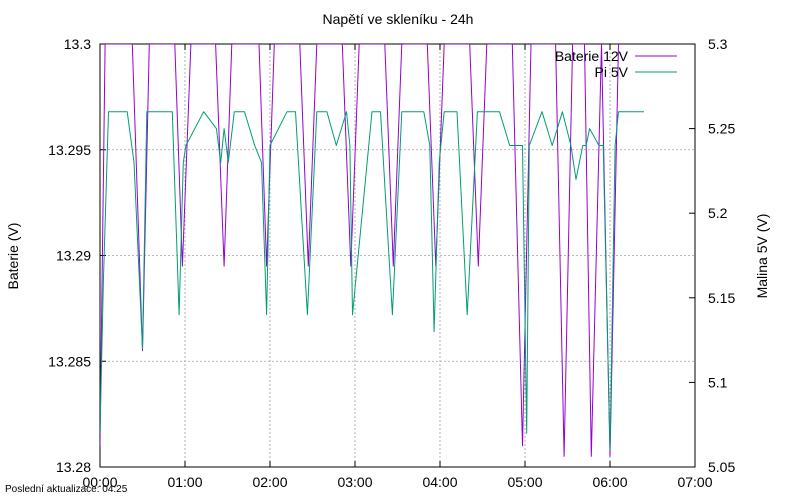  Describe the element at coordinates (721, 467) in the screenshot. I see `y2-tick-label: 5.05` at that location.